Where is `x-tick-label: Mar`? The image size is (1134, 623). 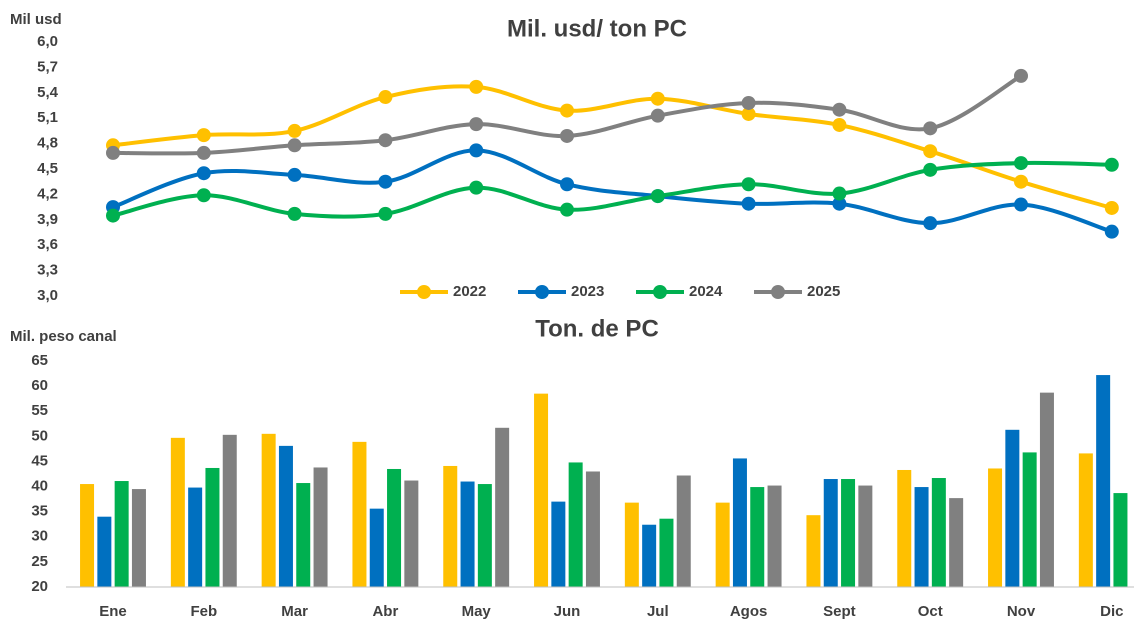 x-tick-label: Mar is located at coordinates (294, 611).